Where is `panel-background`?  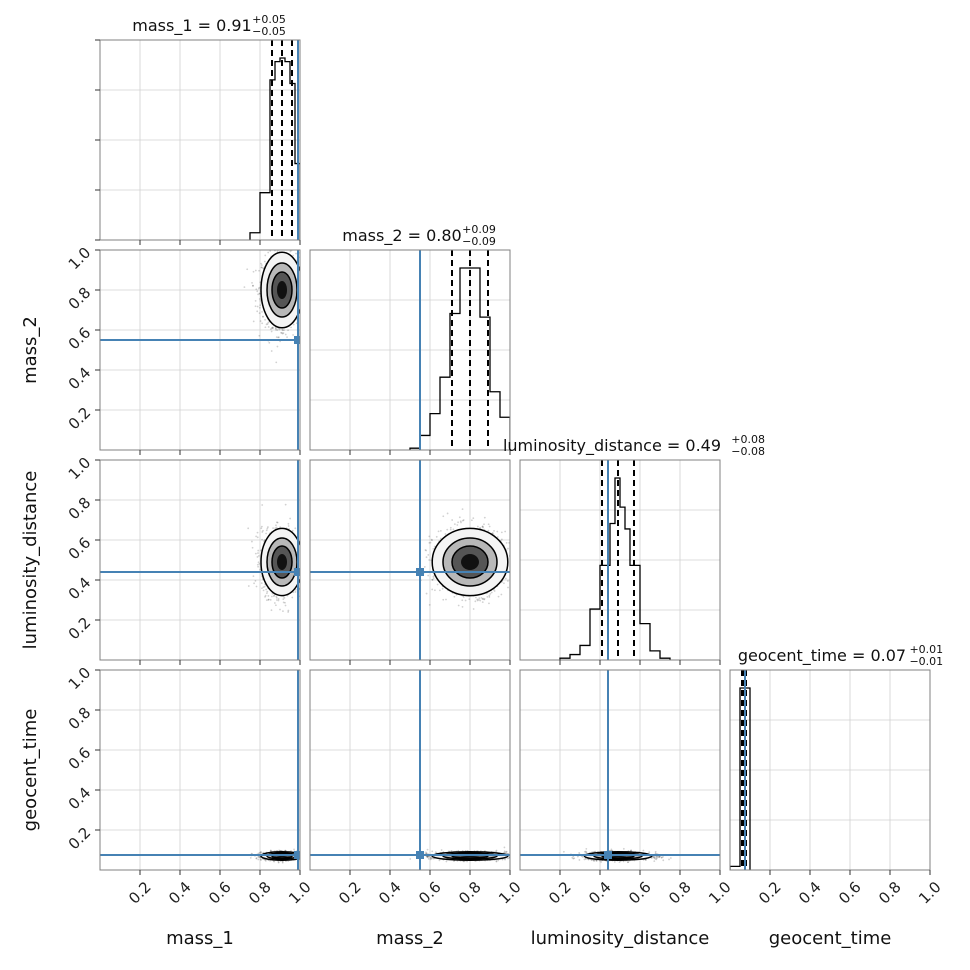 panel-background is located at coordinates (200, 770).